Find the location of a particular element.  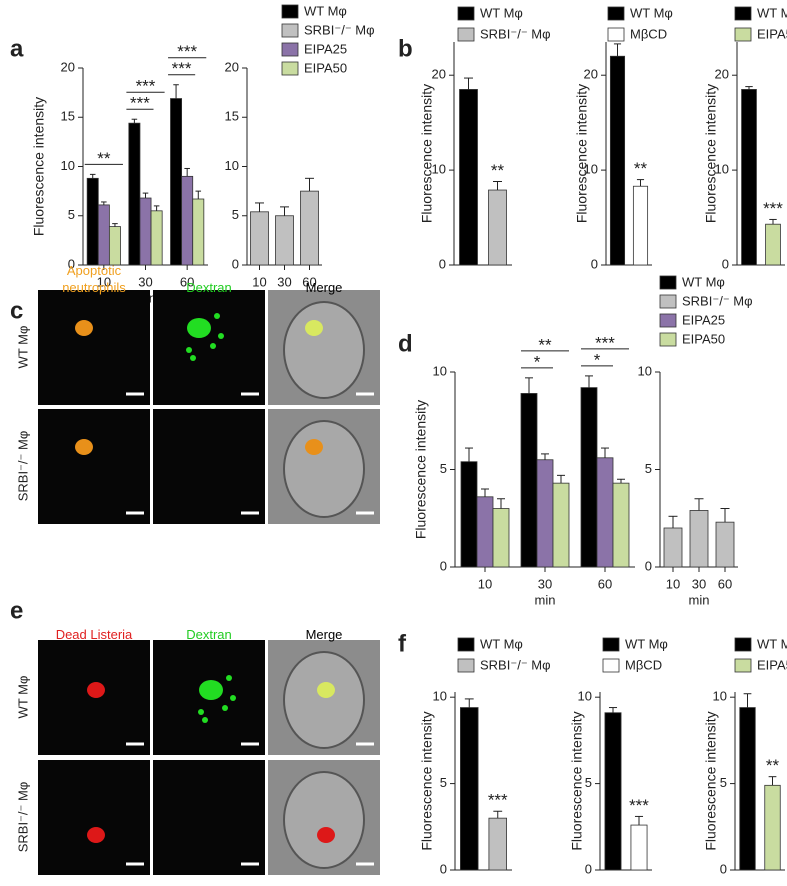

panel-letter: b is located at coordinates (405, 48).